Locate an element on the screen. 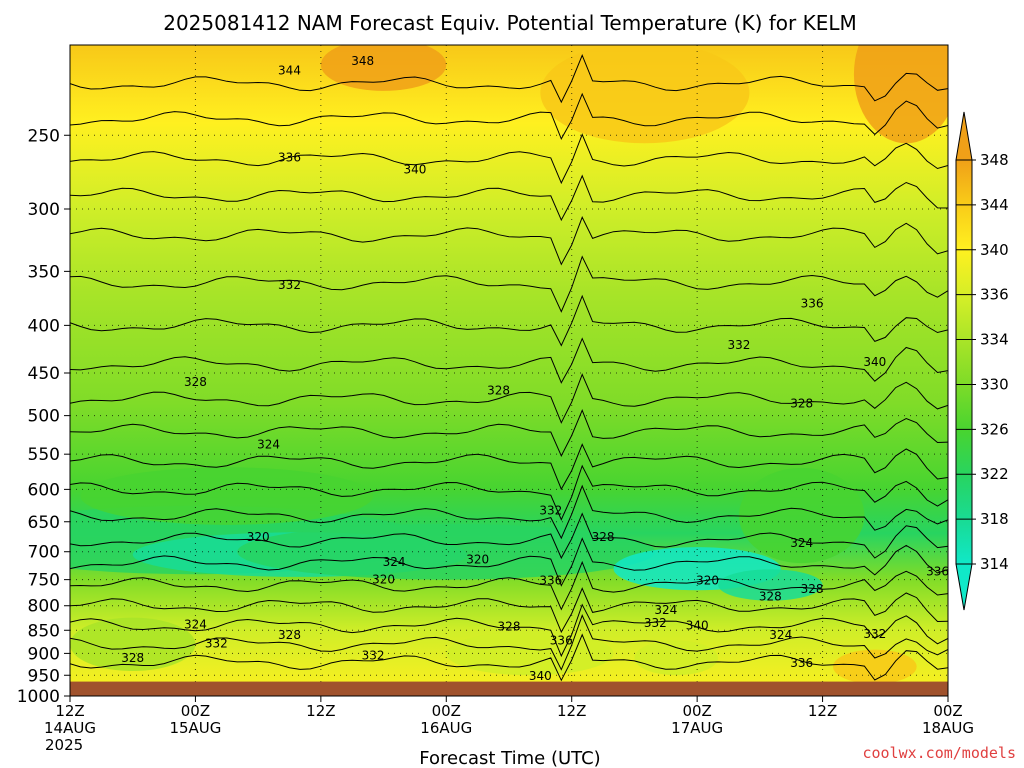  y-tick-label: 1000 is located at coordinates (38, 697).